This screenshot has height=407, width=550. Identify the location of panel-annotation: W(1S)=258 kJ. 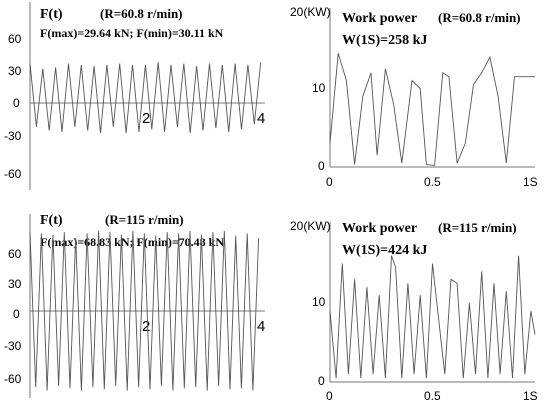
(384, 40).